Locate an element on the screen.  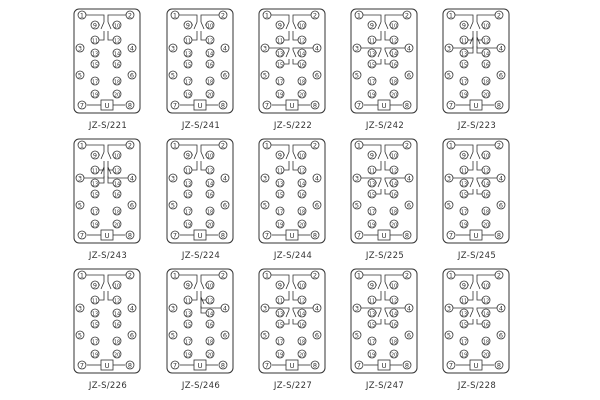
svg-text: 13 is located at coordinates (188, 314).